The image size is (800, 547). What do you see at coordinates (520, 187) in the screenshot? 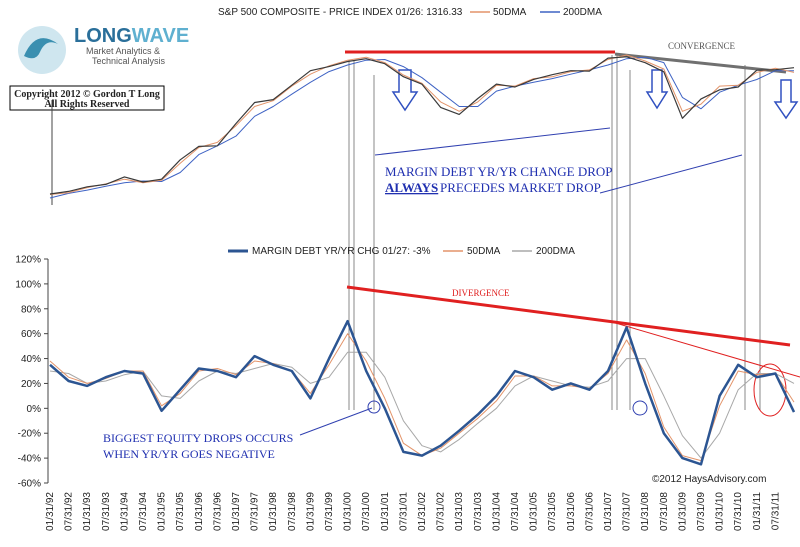
I see `annotation: PRECEDES MARKET DROP` at bounding box center [520, 187].